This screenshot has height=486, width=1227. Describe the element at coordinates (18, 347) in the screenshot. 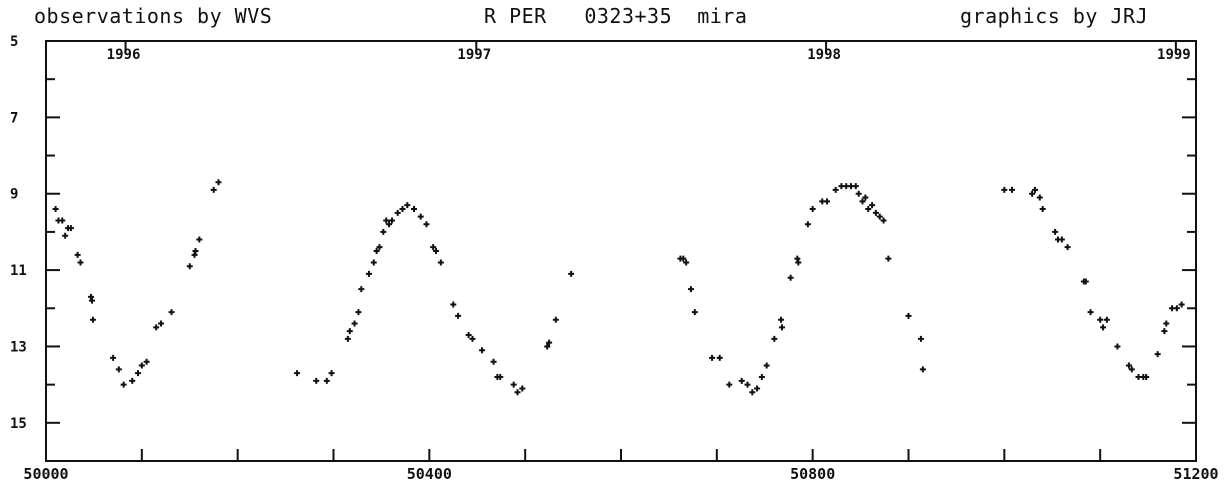

I see `y-tick-label: 13` at that location.